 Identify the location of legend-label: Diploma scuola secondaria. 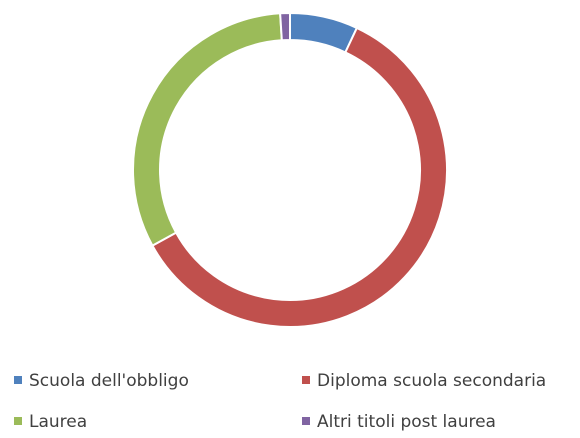
(431, 381).